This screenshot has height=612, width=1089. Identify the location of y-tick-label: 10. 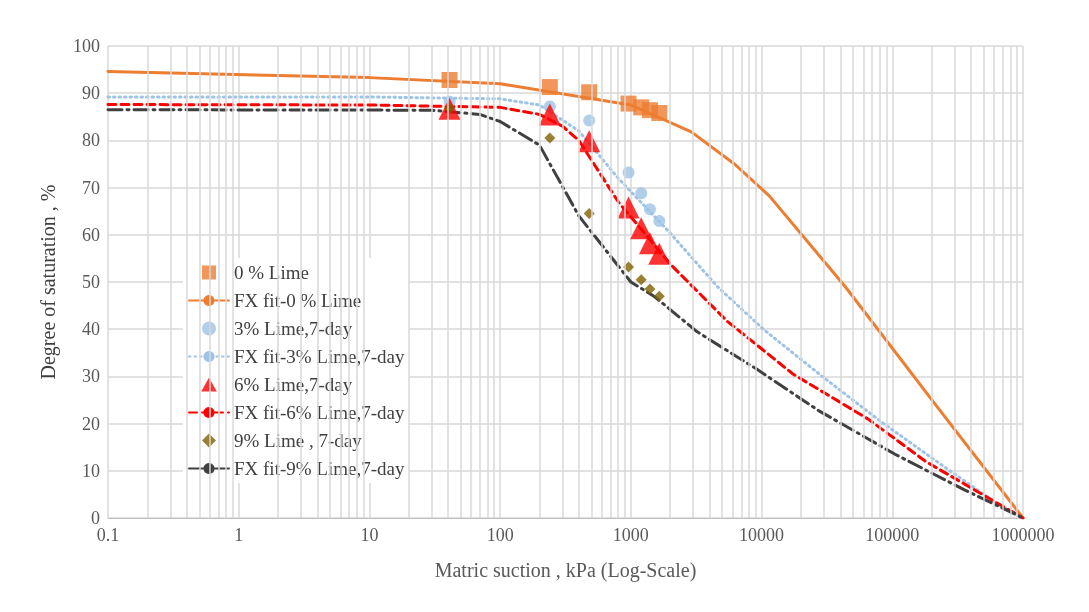
(91, 470).